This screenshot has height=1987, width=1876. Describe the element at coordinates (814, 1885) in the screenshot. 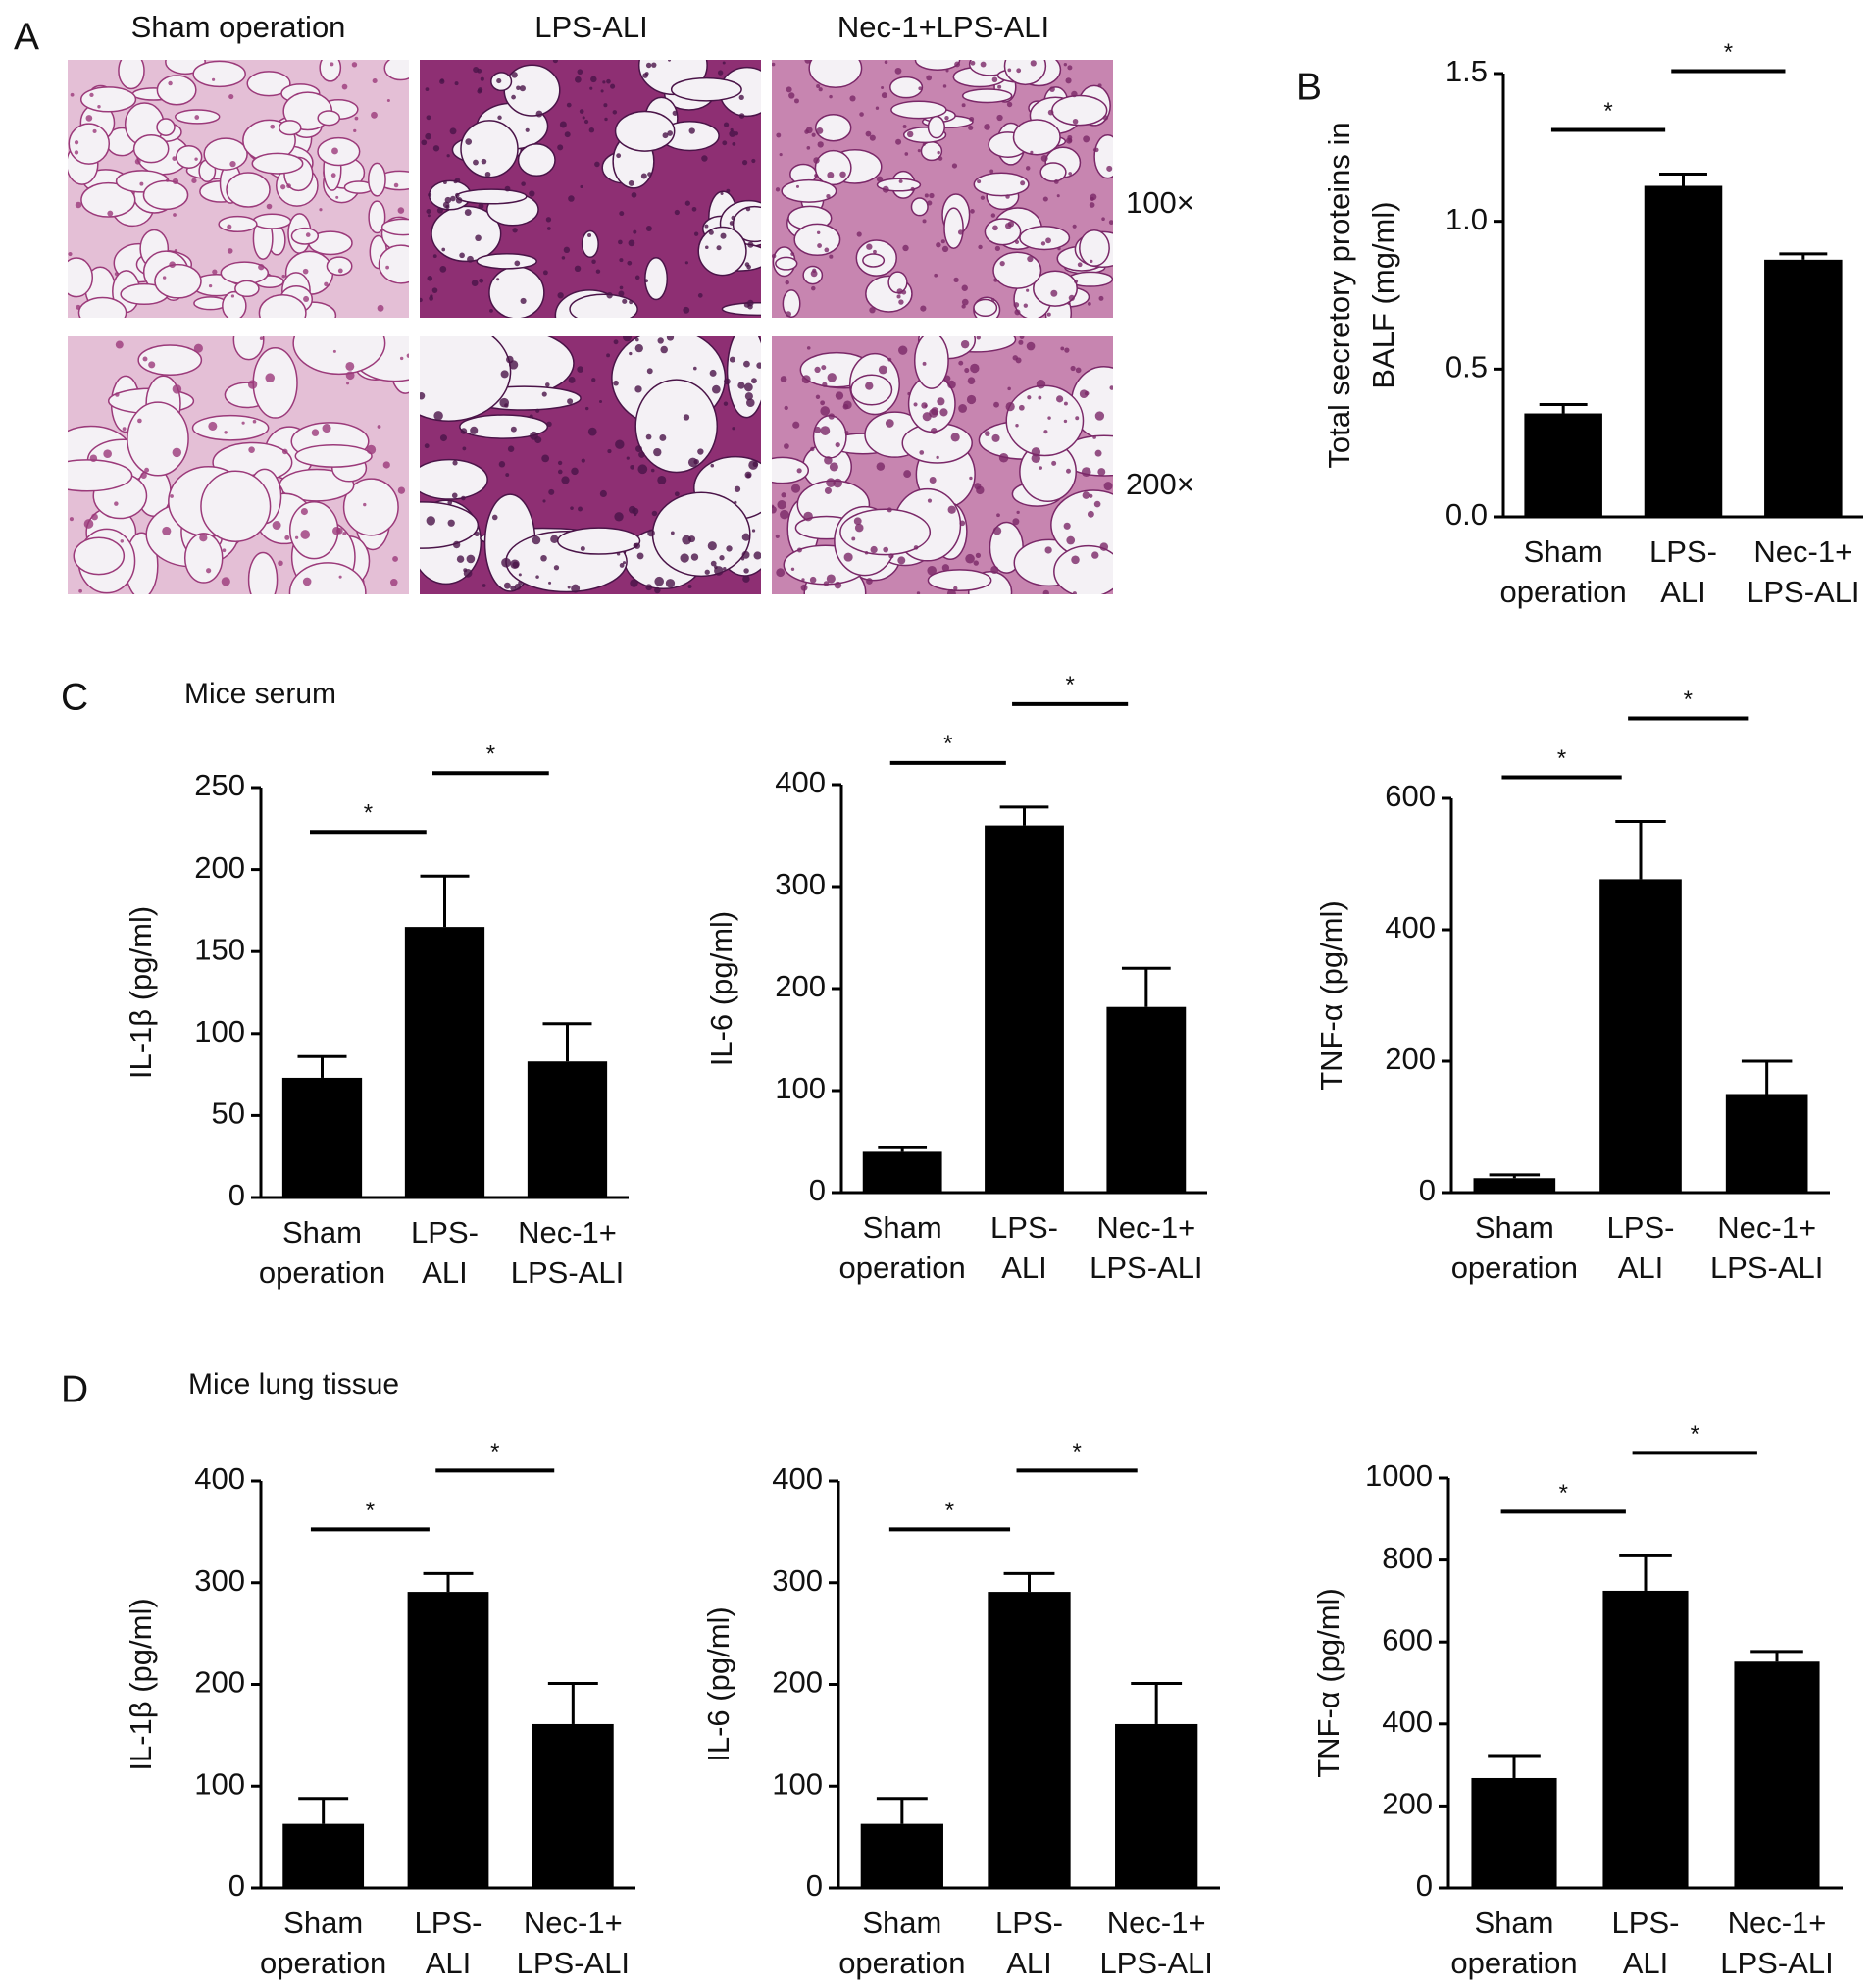

I see `y-tick-label: 0` at that location.